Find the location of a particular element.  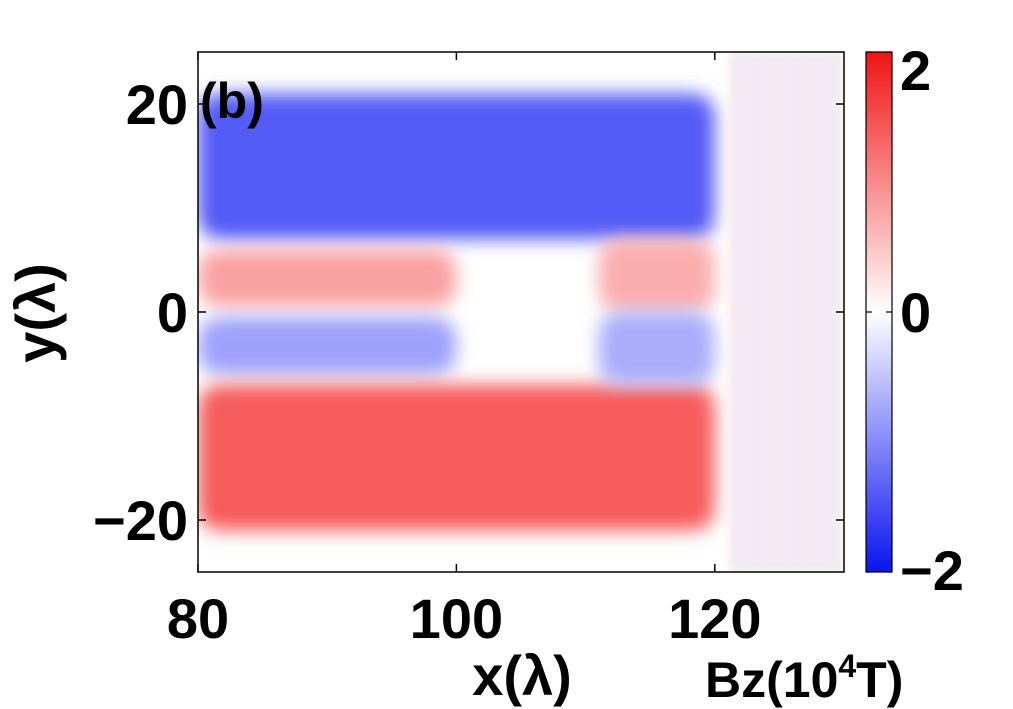

colorbar-label: Bz(104T) is located at coordinates (804, 678).